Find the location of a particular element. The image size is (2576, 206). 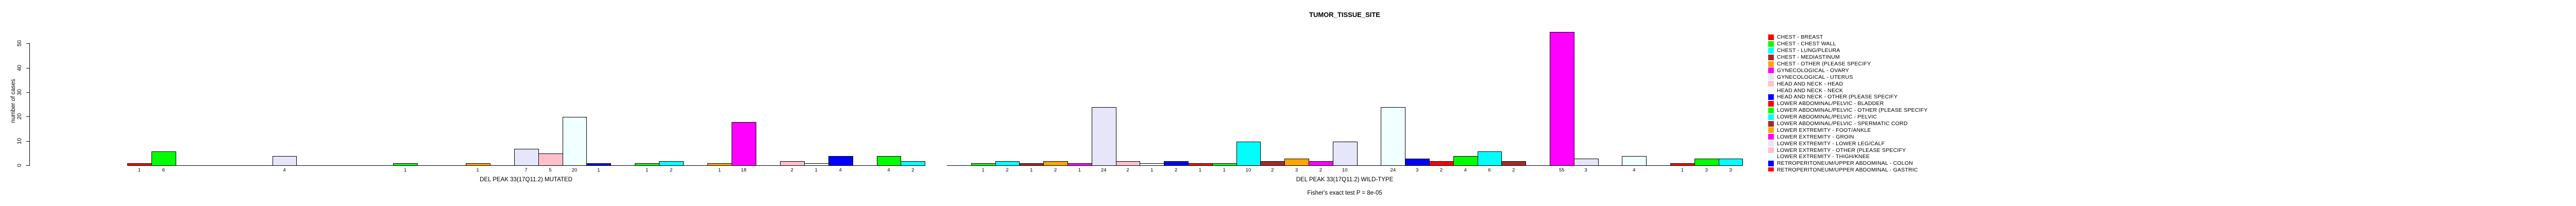

y-axis-tick-label: 40 is located at coordinates (19, 68).